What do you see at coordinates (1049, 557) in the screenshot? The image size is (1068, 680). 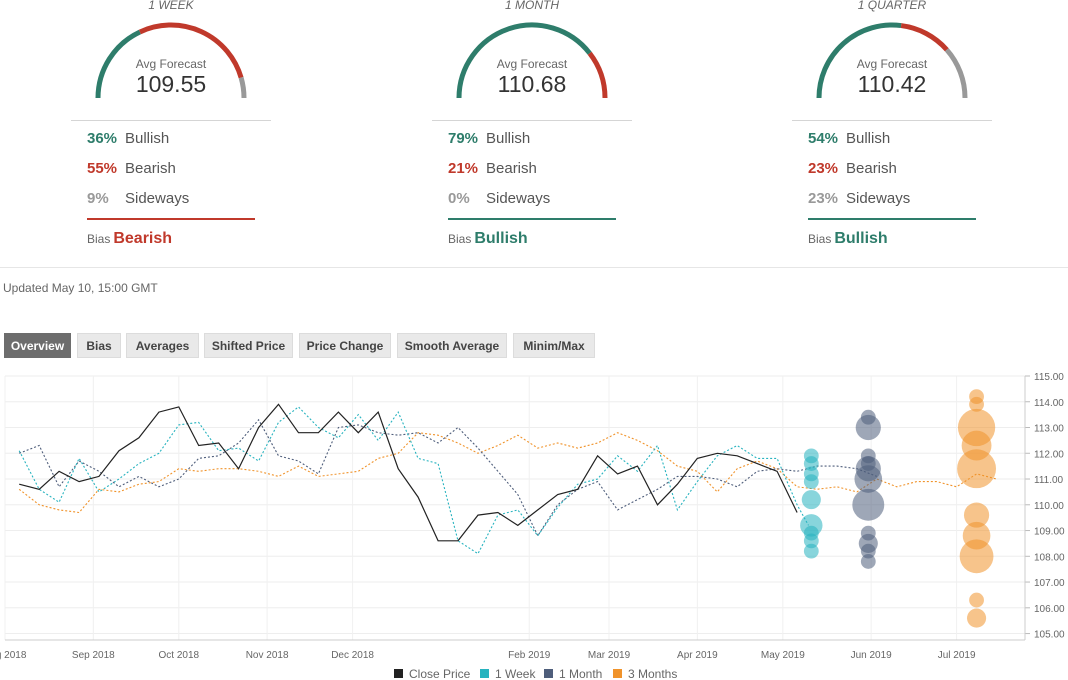 I see `y-tick-label: 108.00` at bounding box center [1049, 557].